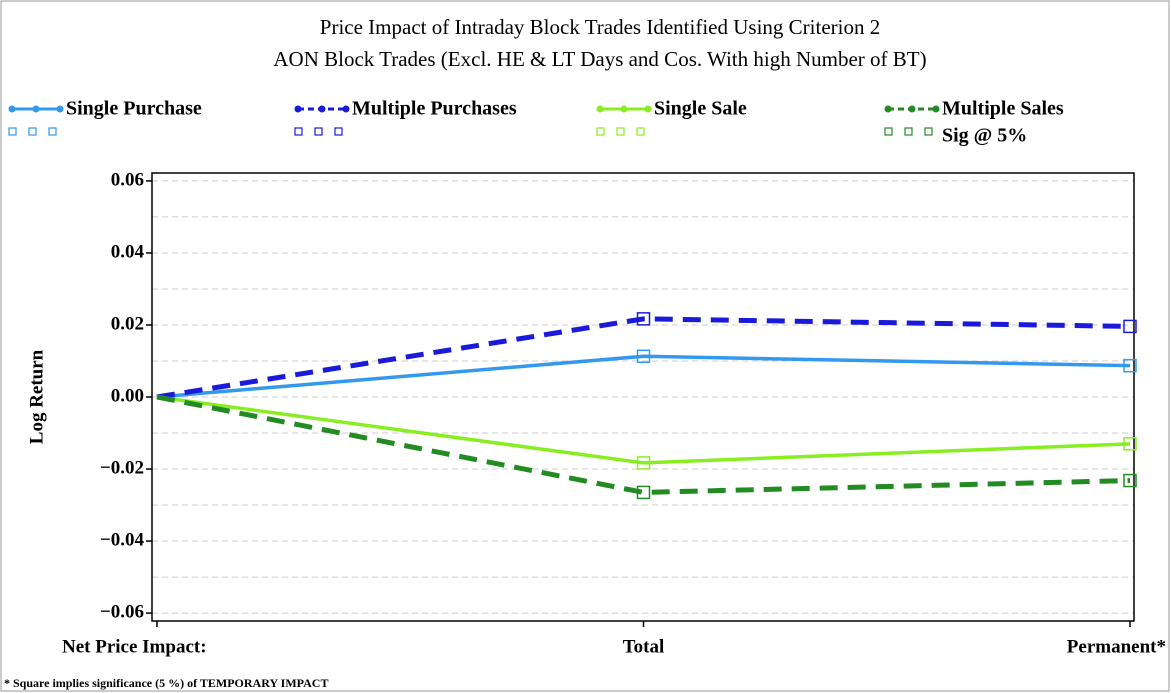 Image resolution: width=1171 pixels, height=693 pixels. I want to click on y-axis-label: Log Return, so click(36, 396).